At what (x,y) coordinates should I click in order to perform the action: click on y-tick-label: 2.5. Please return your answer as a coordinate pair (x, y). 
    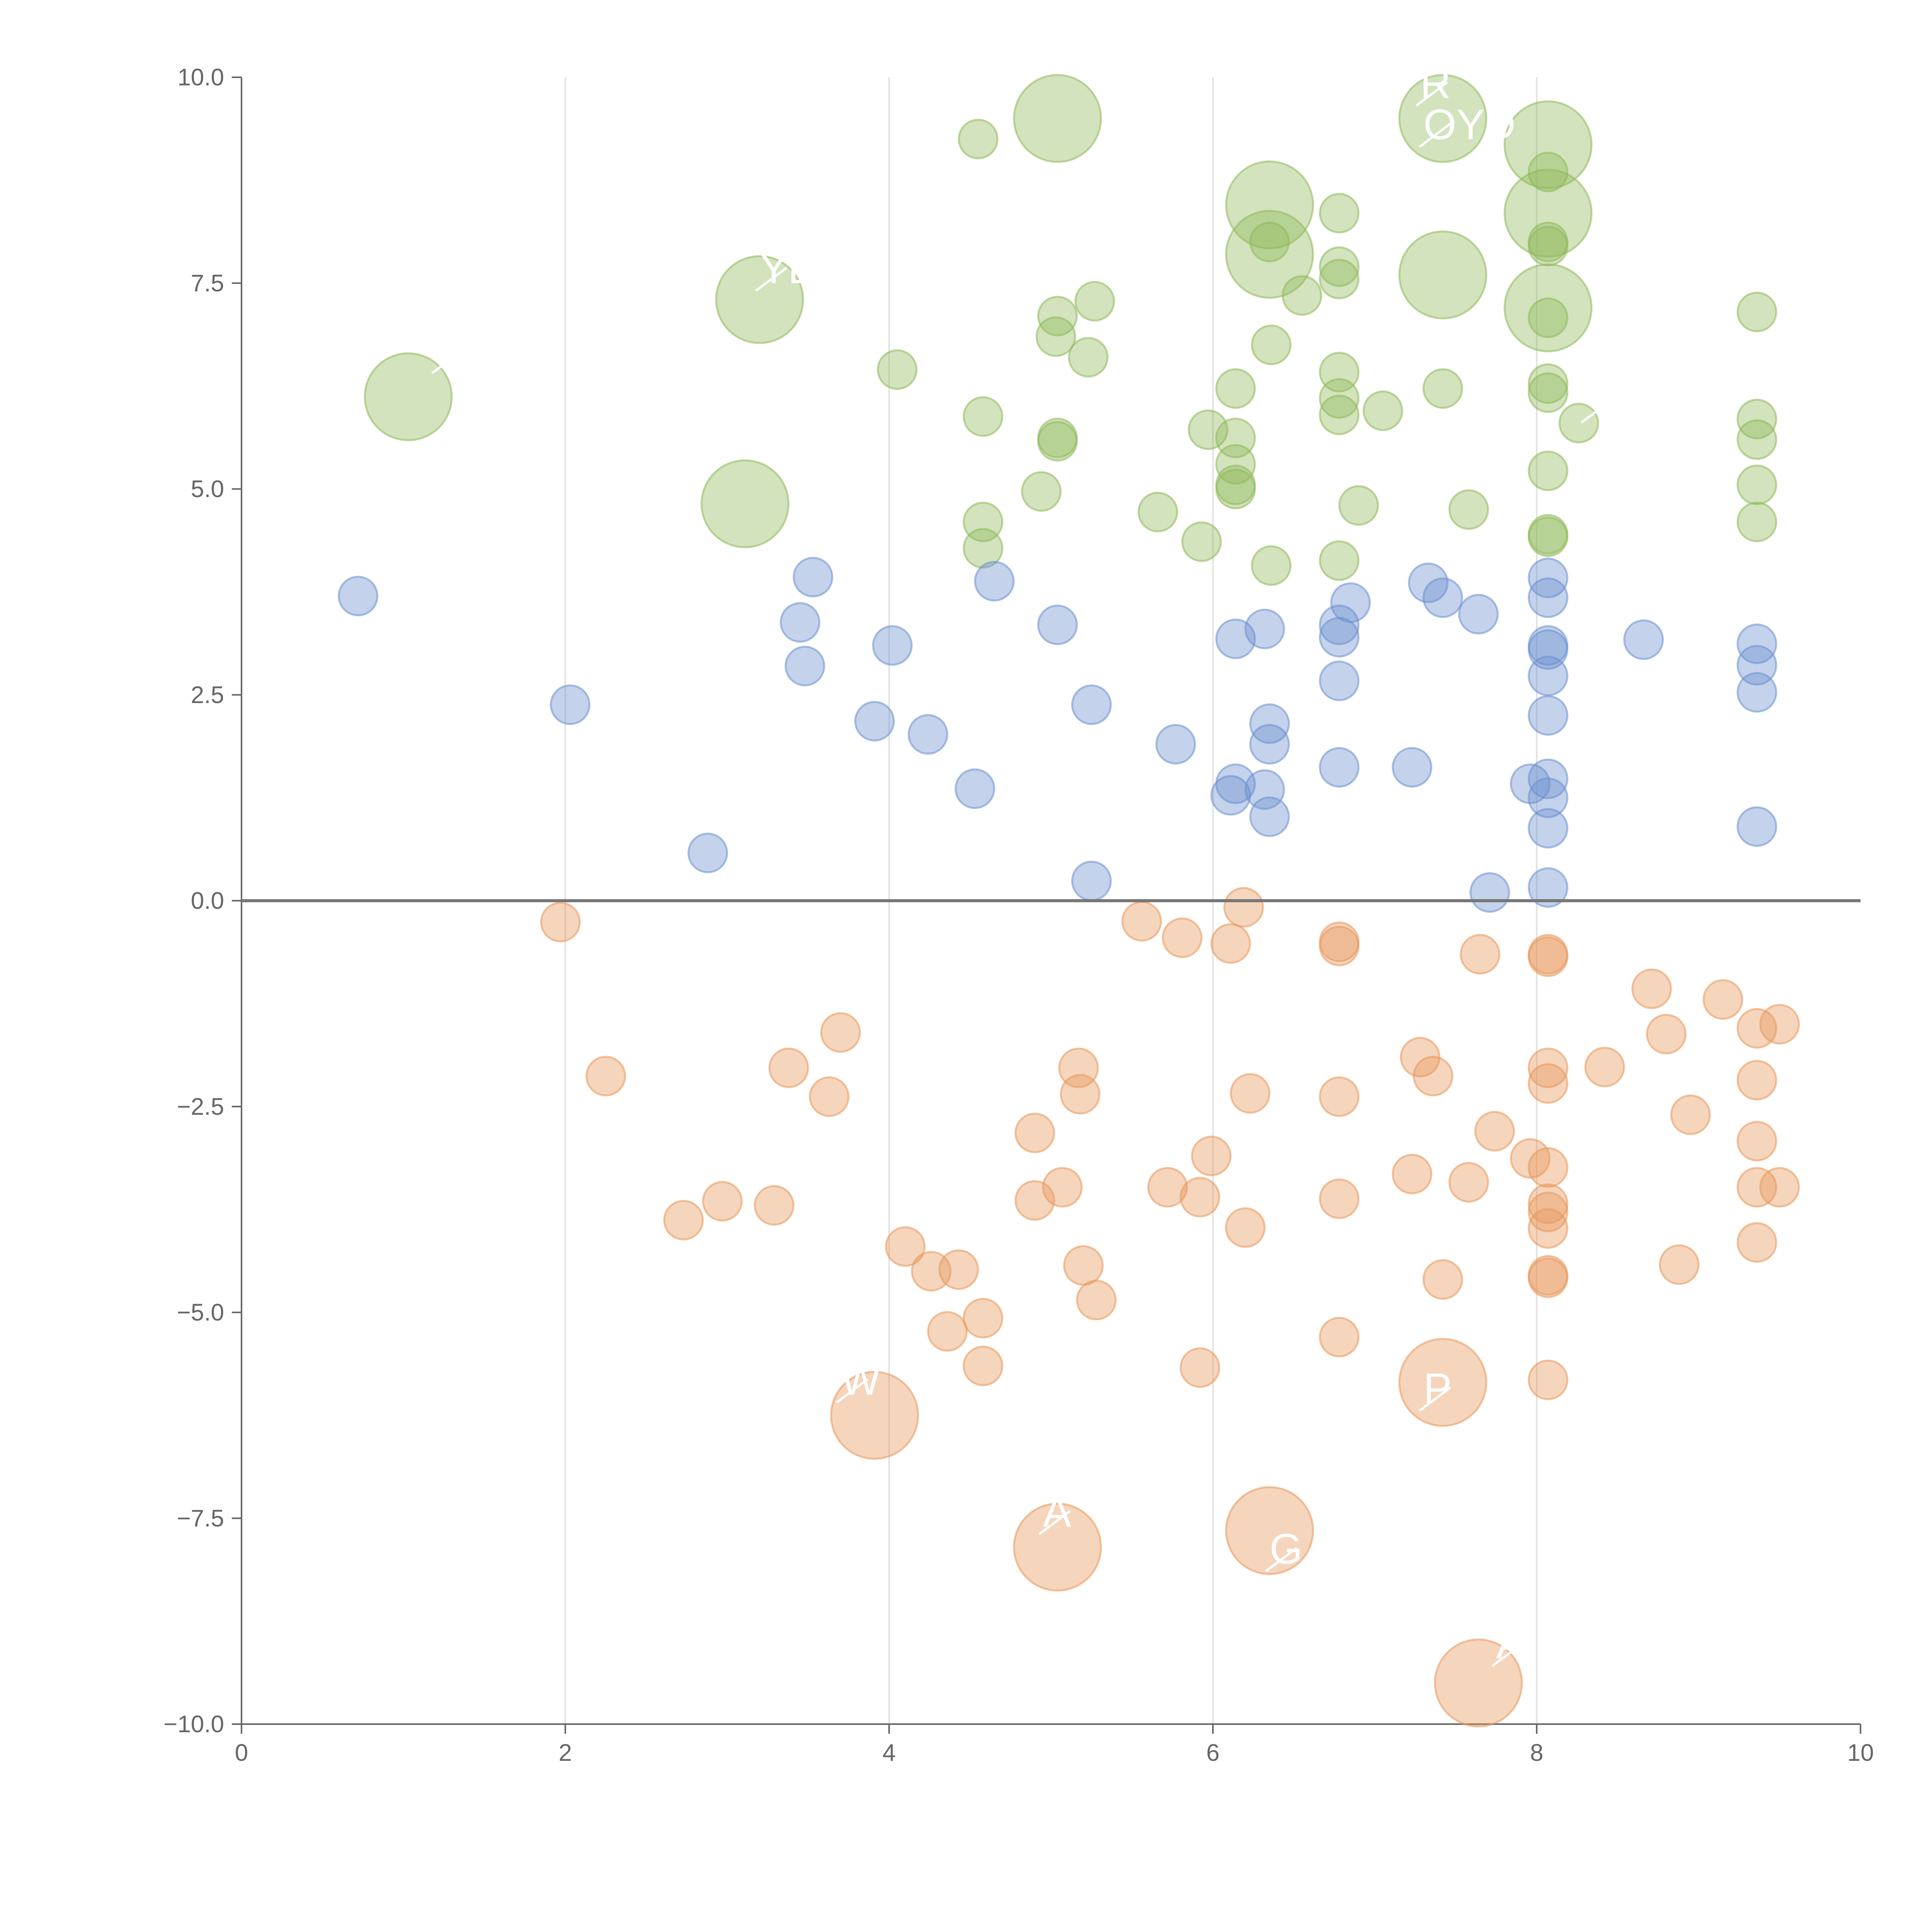
    Looking at the image, I should click on (207, 695).